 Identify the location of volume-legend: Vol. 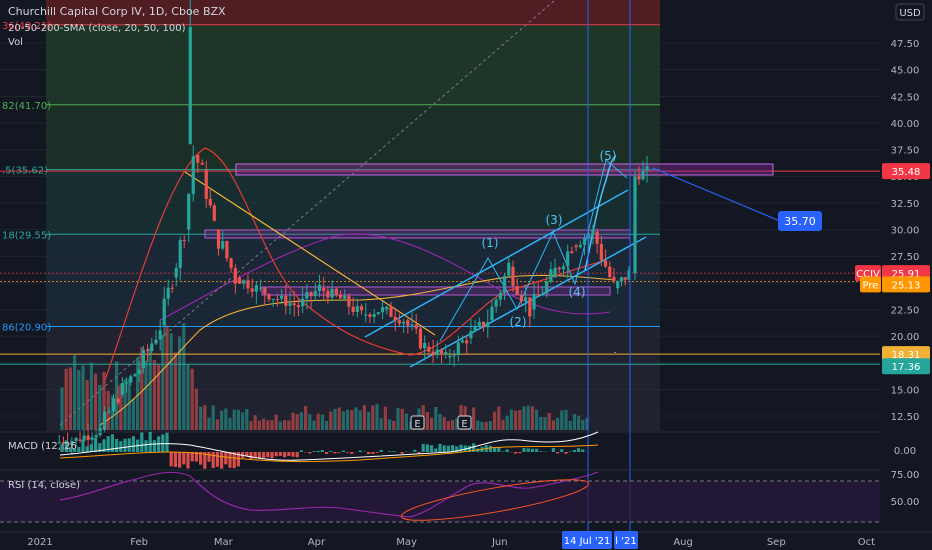
(15, 42).